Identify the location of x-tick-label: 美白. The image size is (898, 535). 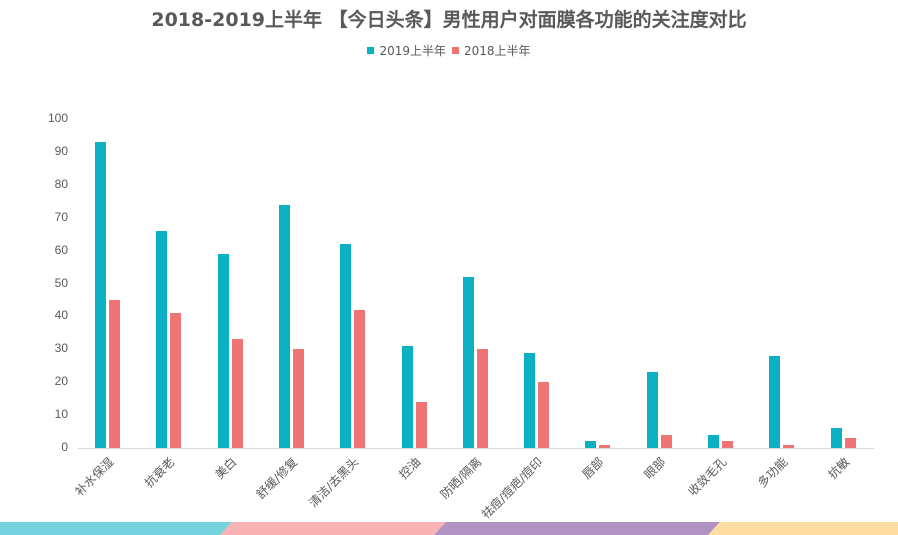
(225, 468).